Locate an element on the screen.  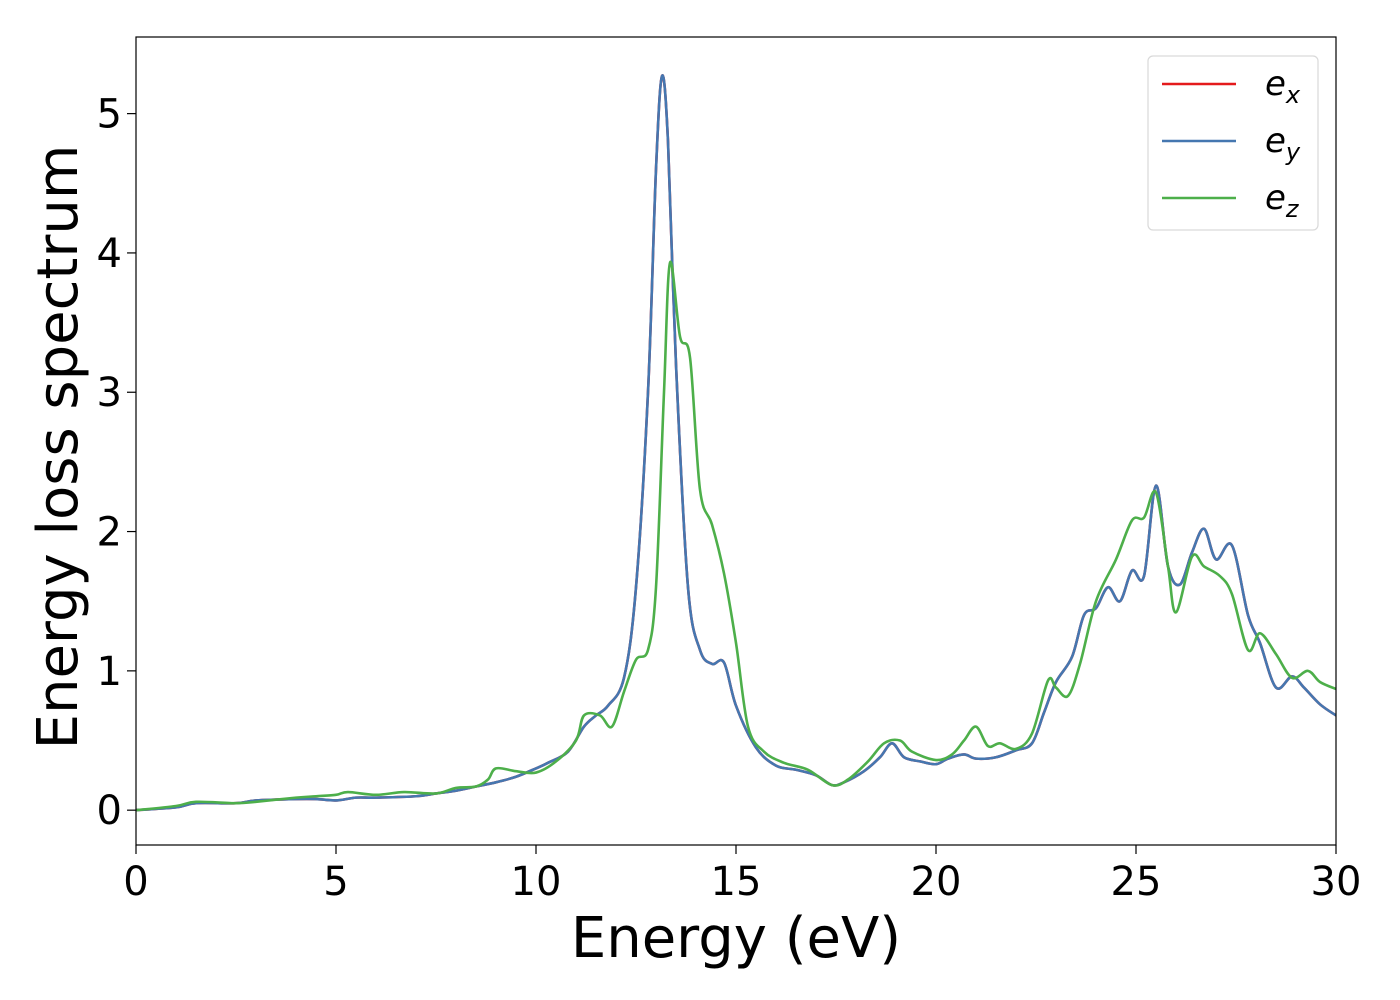
x-tick-label: 5 is located at coordinates (335, 882).